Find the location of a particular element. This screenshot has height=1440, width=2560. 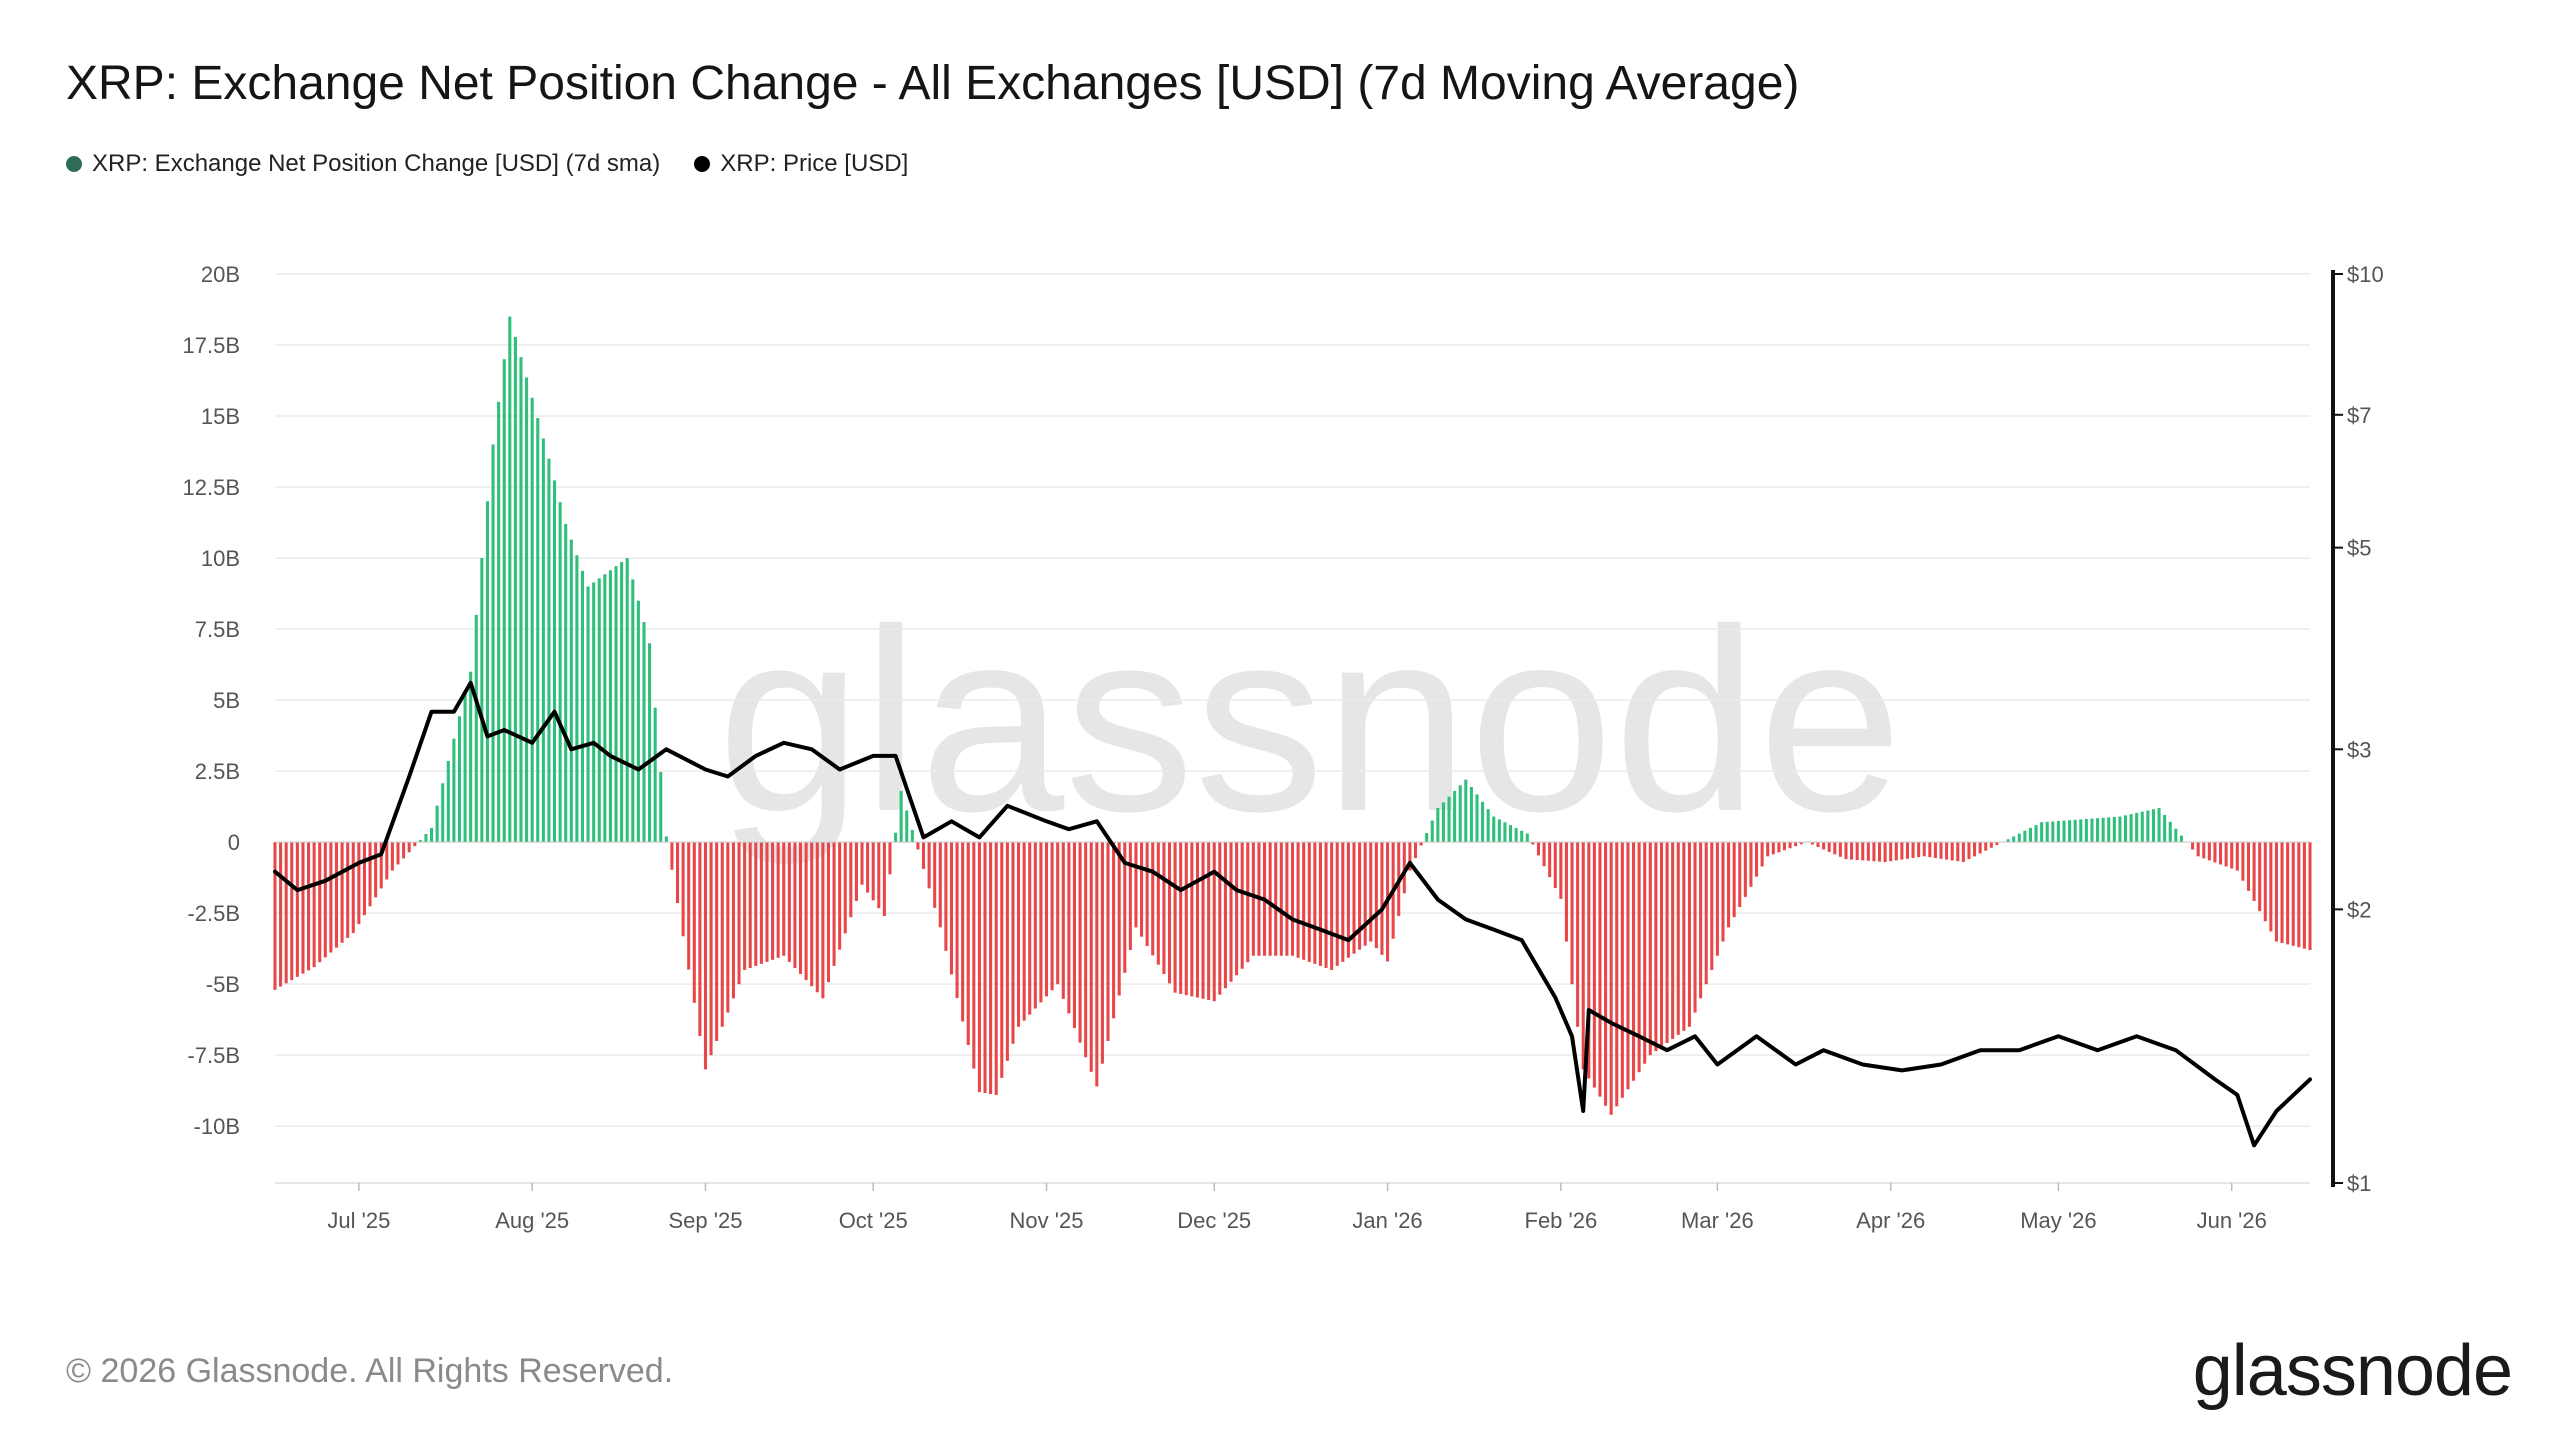

x-tick-label: May '26 is located at coordinates (2058, 1220).